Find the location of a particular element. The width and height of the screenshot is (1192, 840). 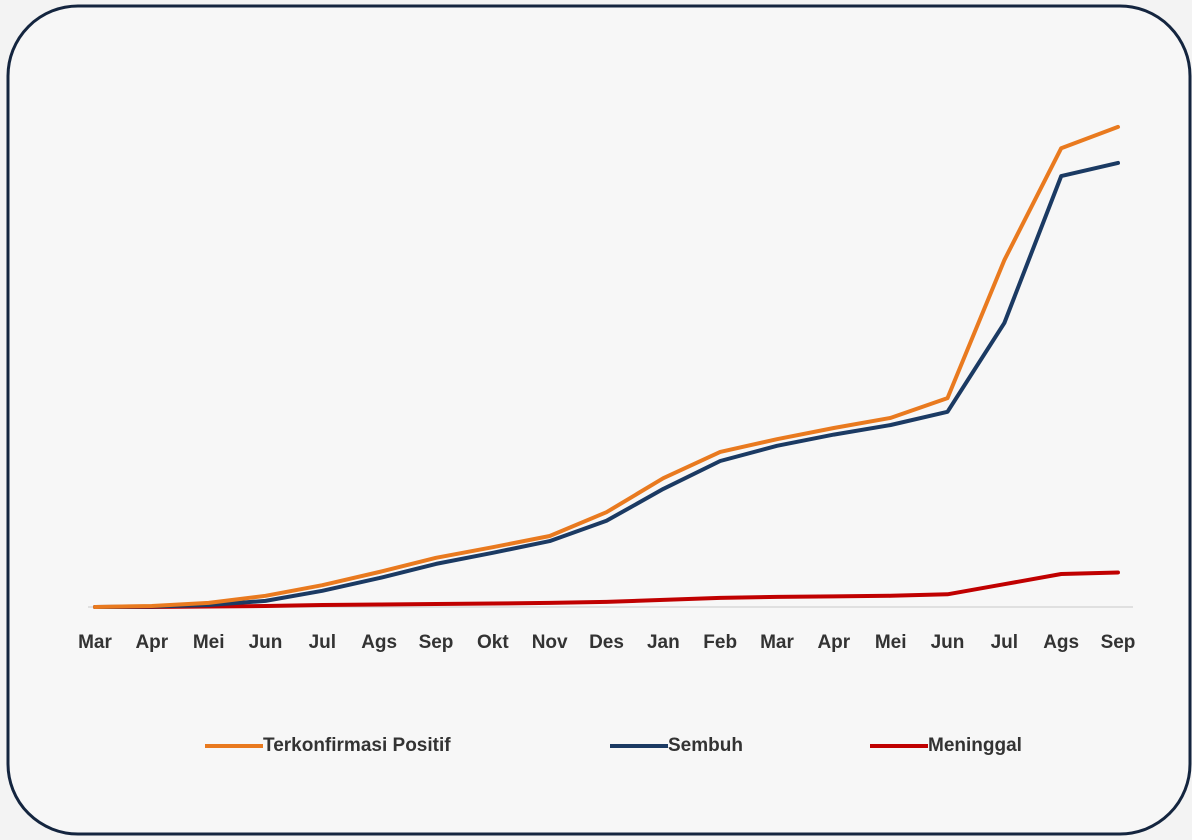

x-tick-label: Feb is located at coordinates (720, 642).